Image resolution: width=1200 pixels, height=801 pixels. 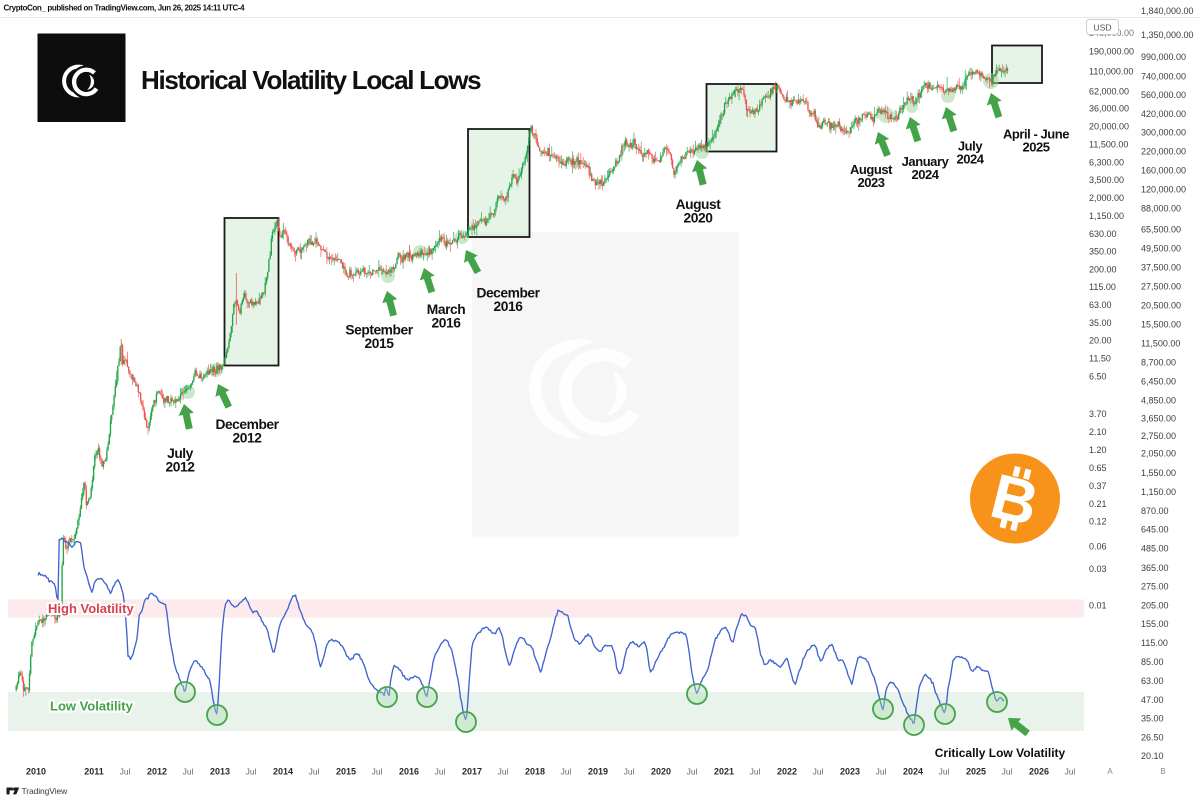 What do you see at coordinates (1100, 359) in the screenshot?
I see `svg-text: 11.50` at bounding box center [1100, 359].